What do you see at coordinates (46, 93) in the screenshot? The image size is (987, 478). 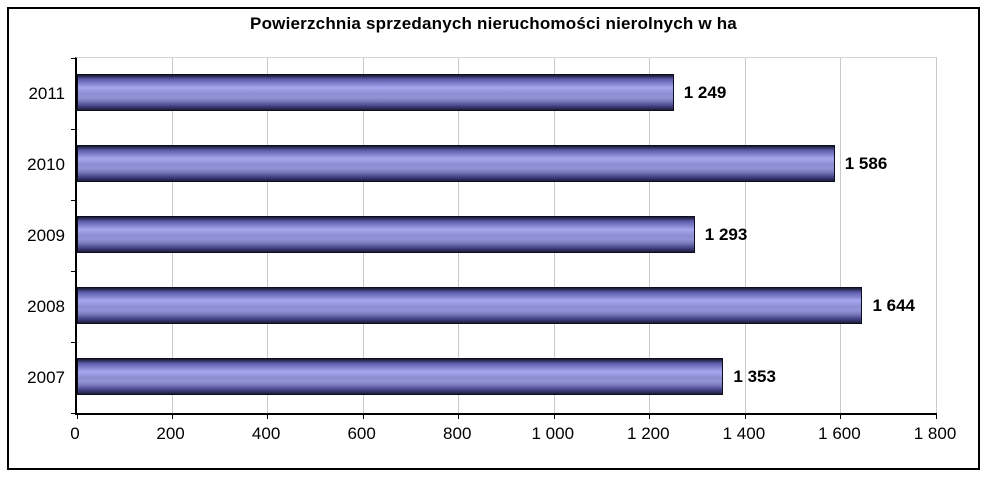 I see `category-label: 2011` at bounding box center [46, 93].